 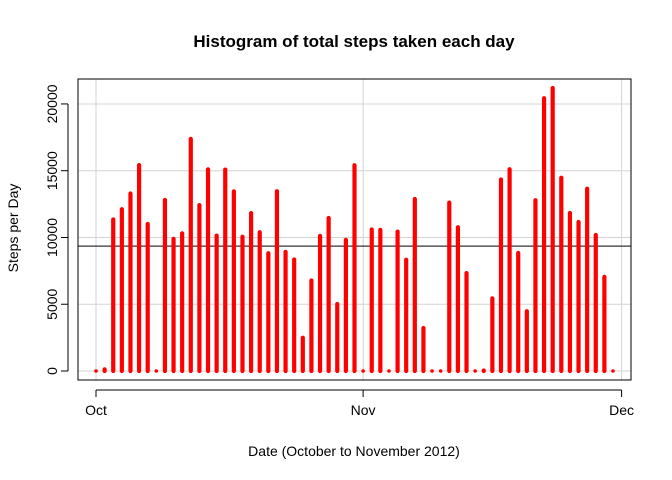 I want to click on y-tick-label: 15000, so click(x=52, y=170).